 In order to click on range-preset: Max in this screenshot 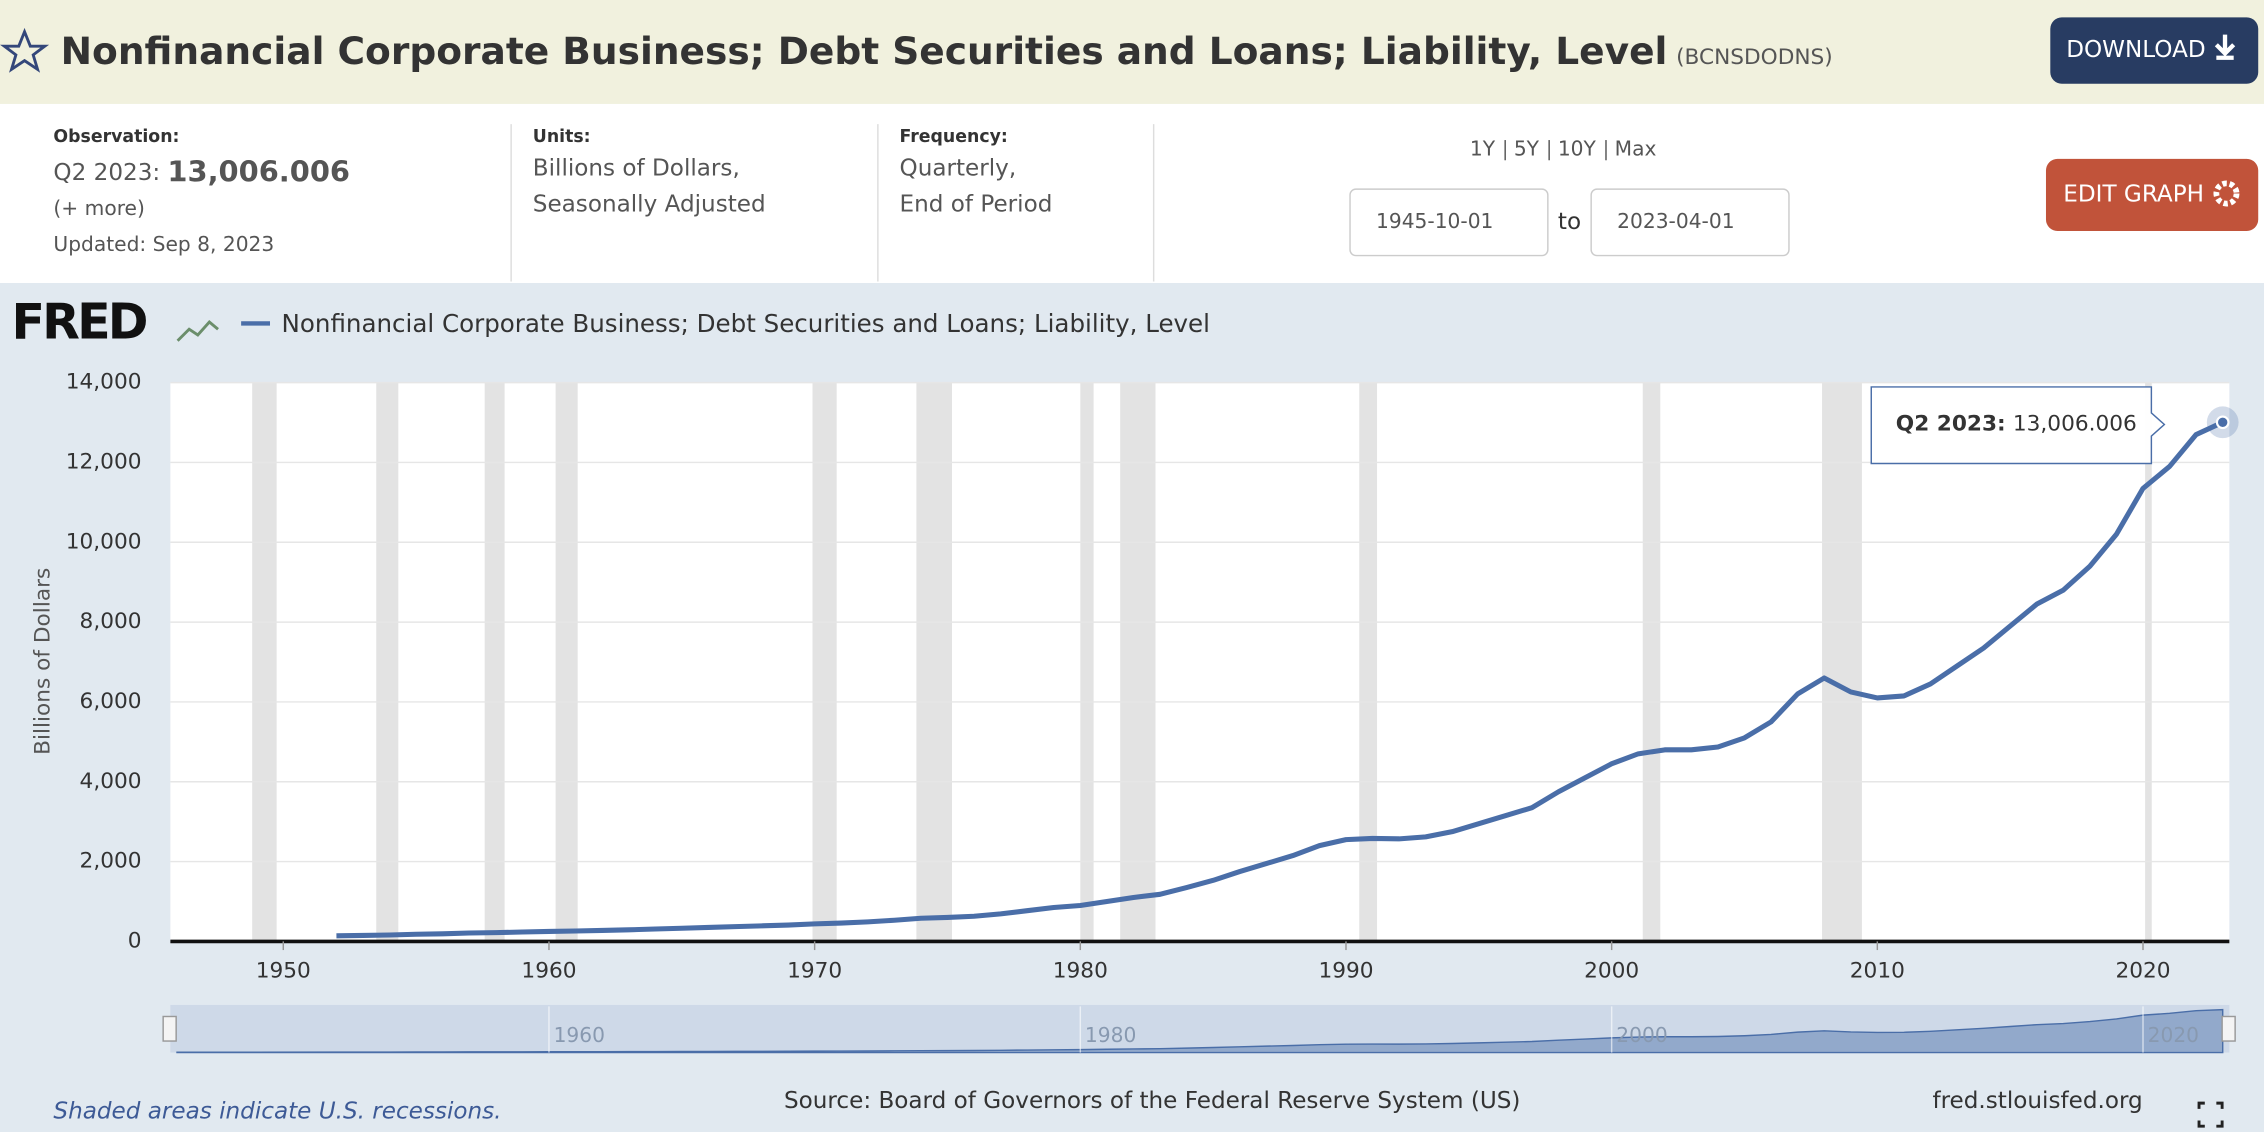, I will do `click(1636, 149)`.